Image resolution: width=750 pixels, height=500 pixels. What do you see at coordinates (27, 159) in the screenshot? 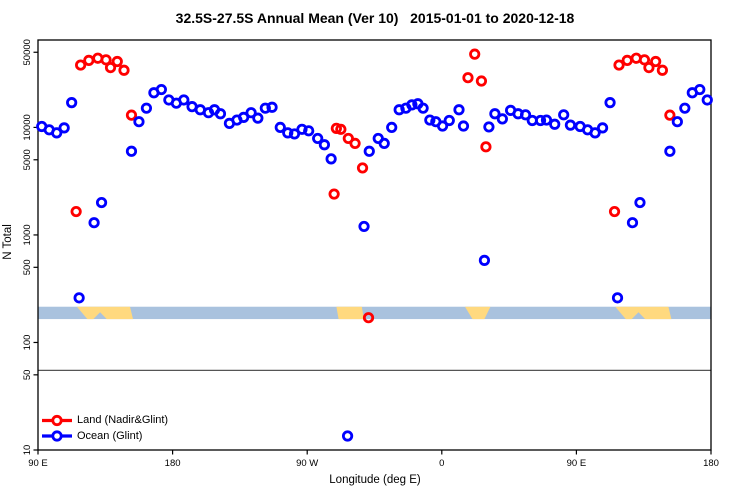
I see `y-tick-label: 5000` at bounding box center [27, 159].